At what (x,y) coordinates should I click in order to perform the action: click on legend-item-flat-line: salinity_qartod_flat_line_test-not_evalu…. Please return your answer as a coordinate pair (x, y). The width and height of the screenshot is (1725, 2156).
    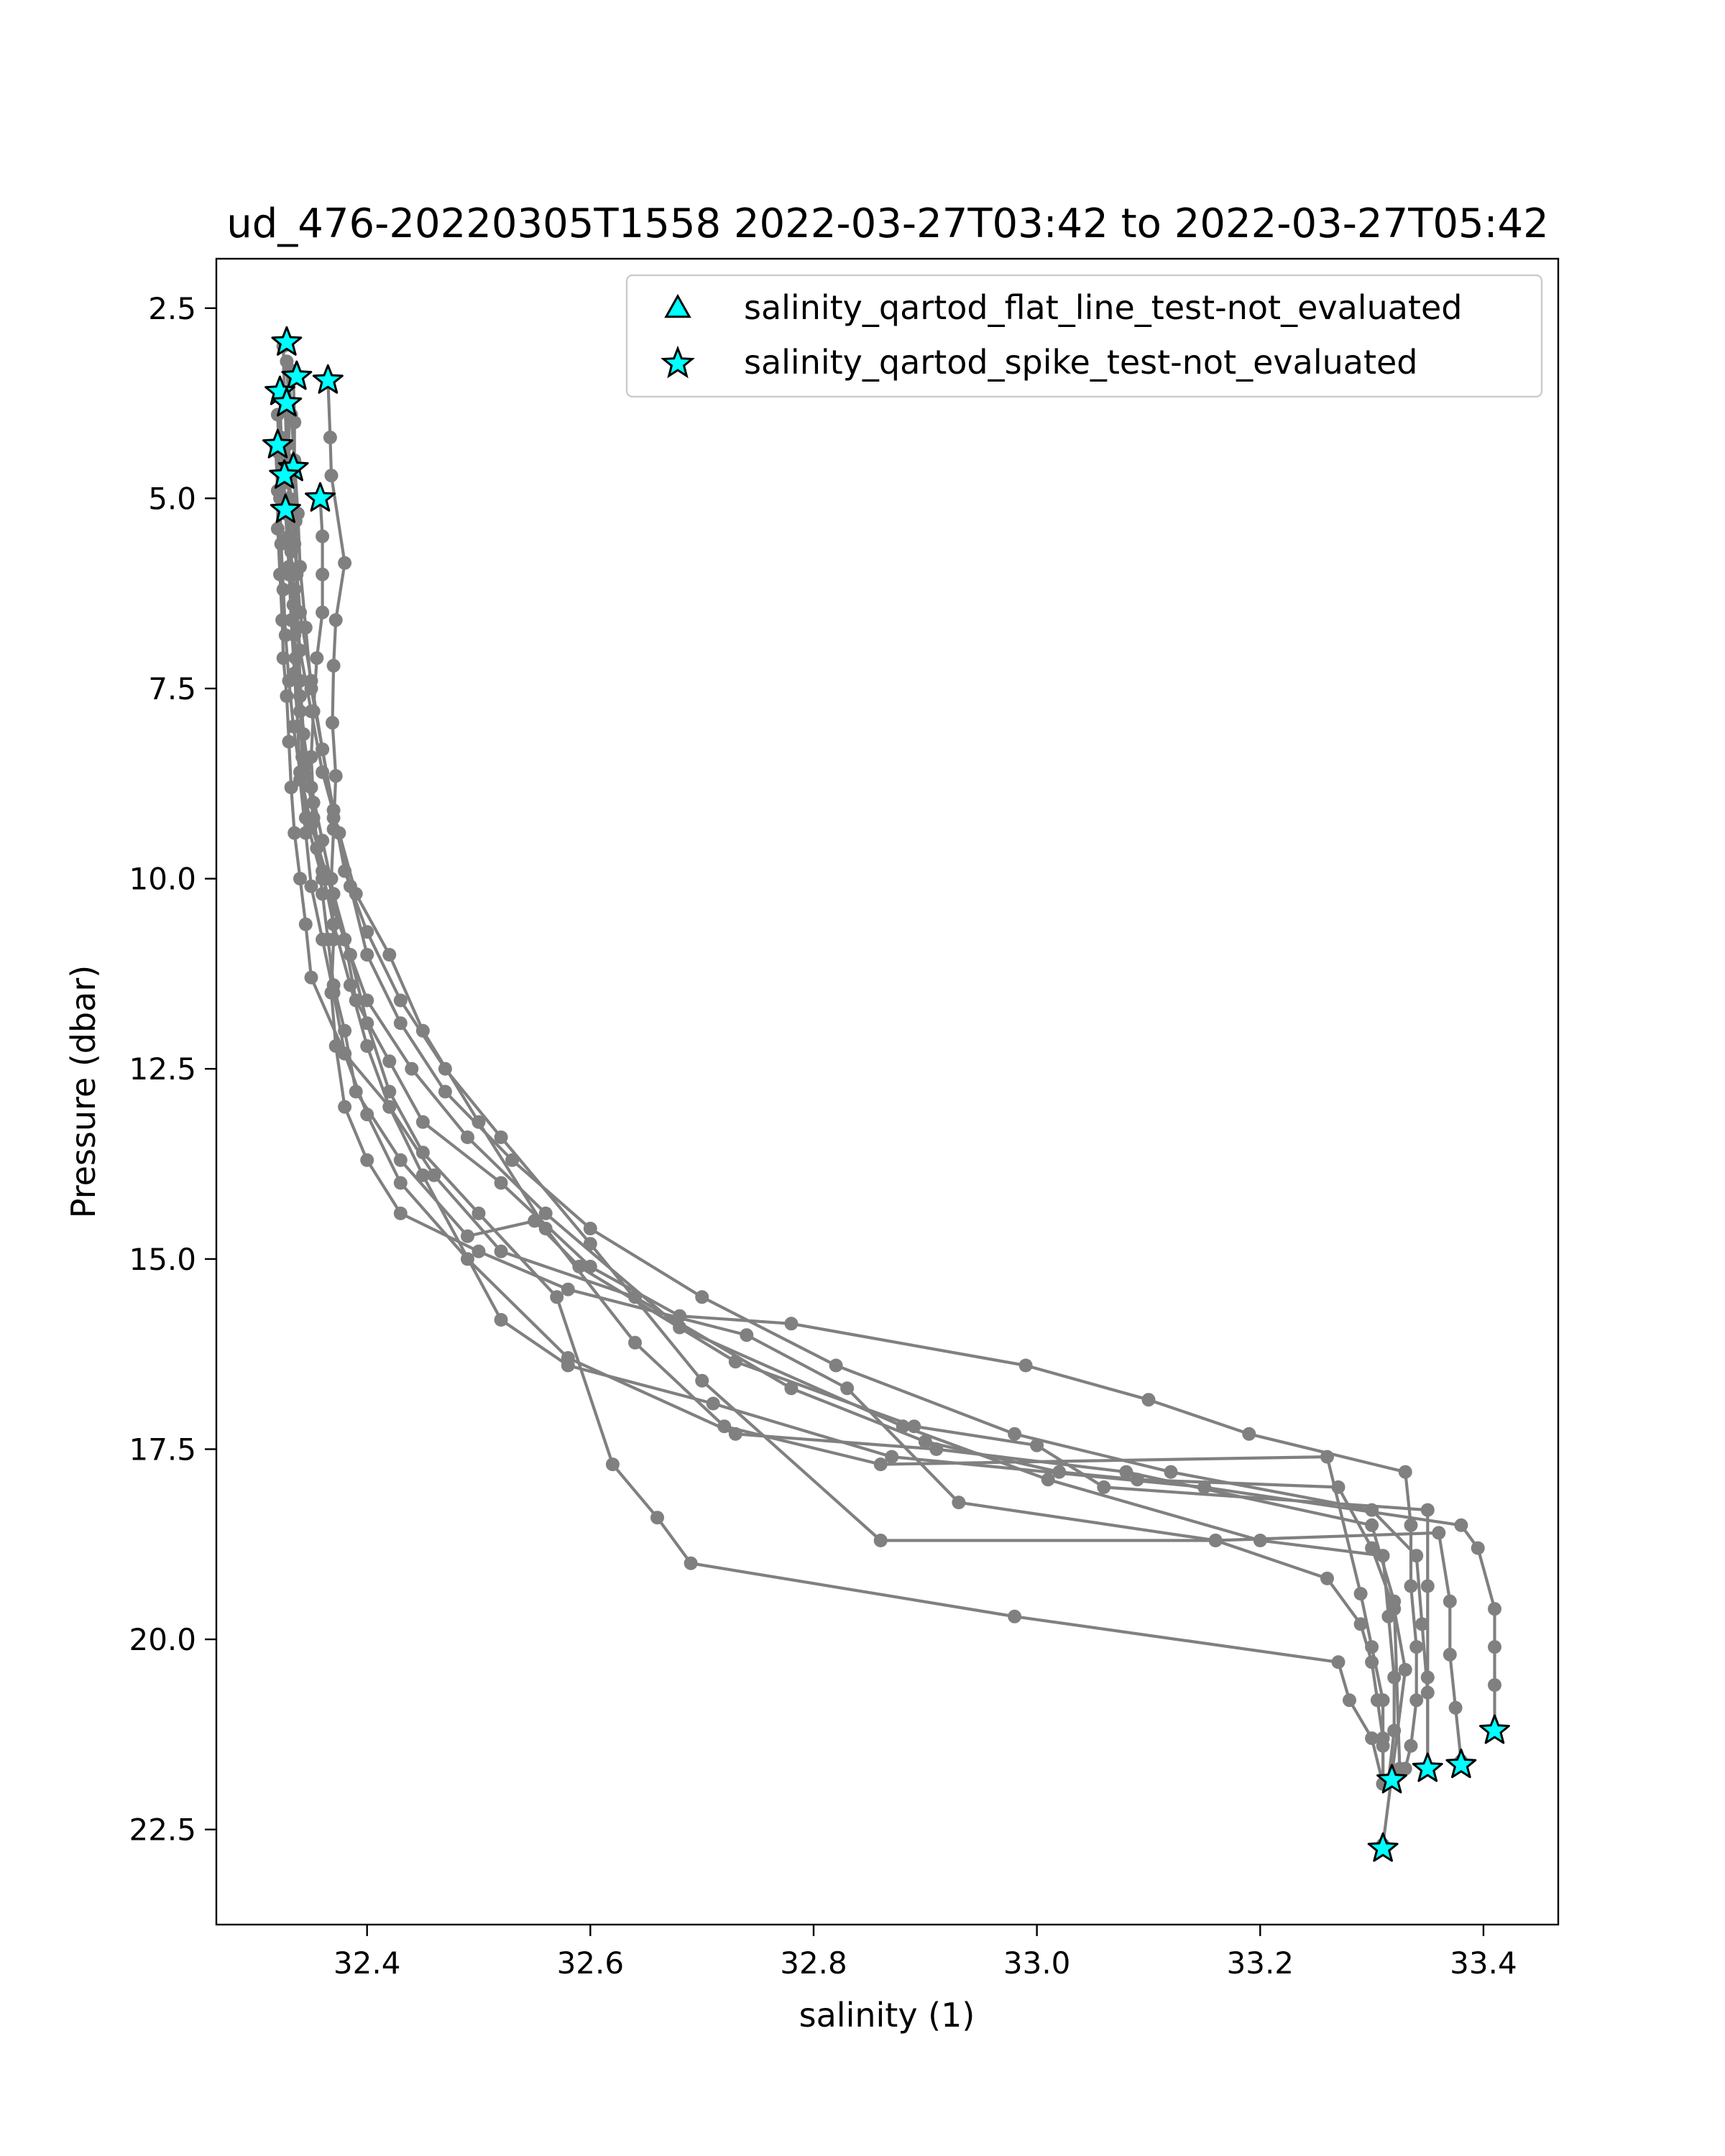
    Looking at the image, I should click on (1063, 307).